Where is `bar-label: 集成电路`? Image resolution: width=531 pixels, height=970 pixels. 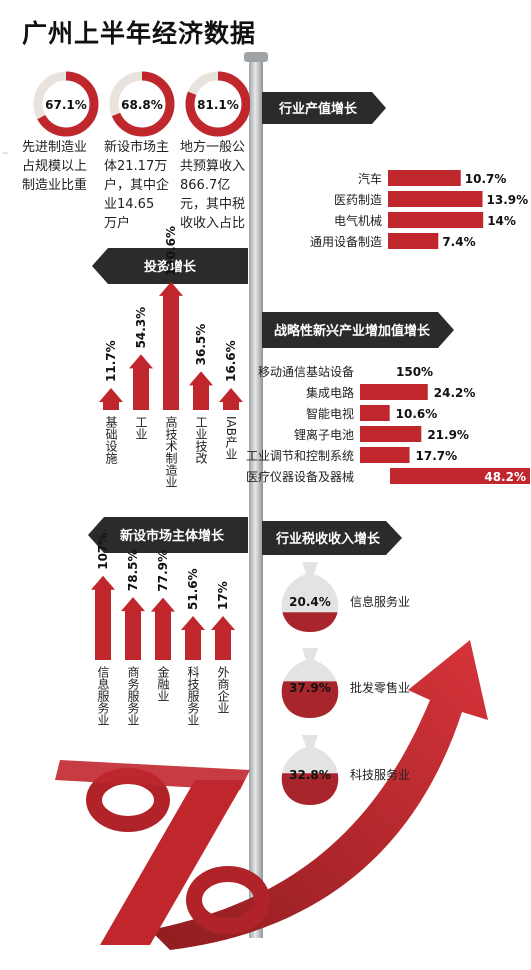
bar-label: 集成电路 is located at coordinates (330, 392).